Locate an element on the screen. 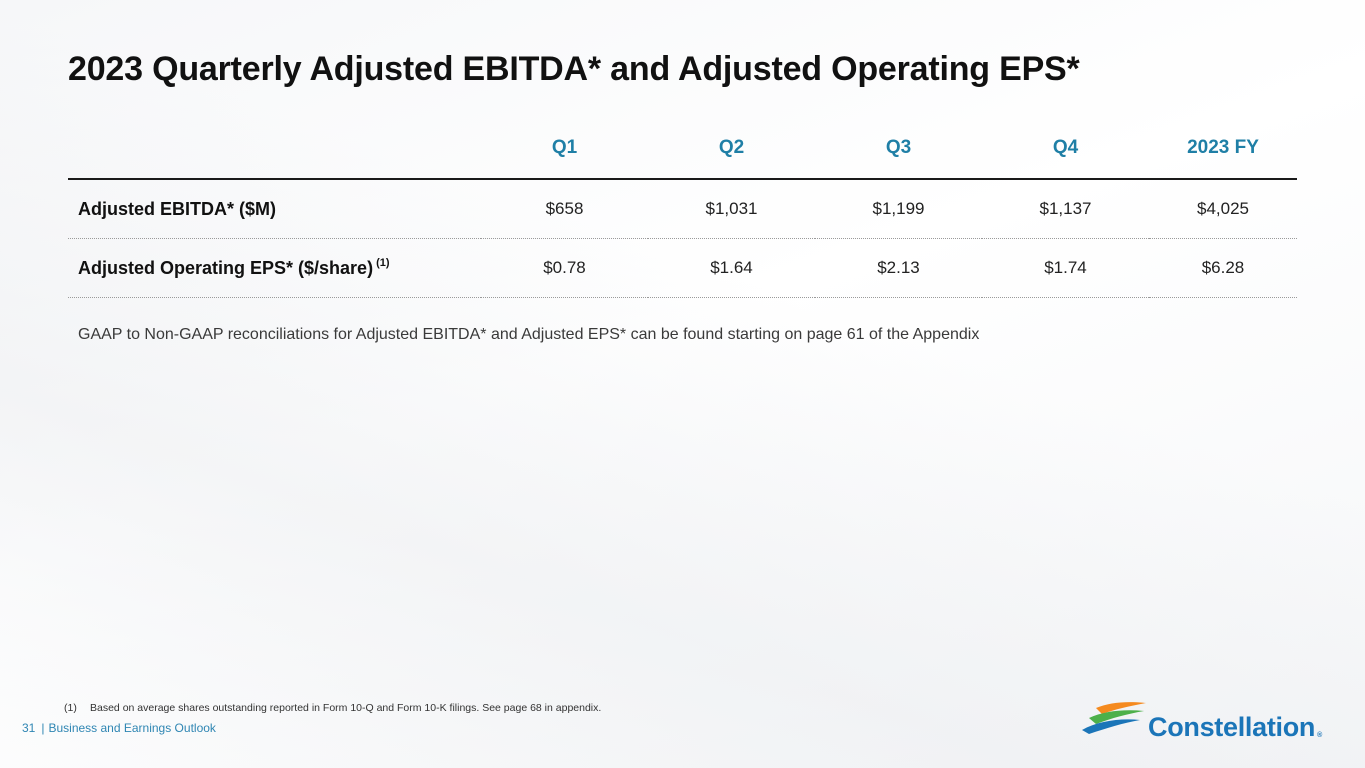 Image resolution: width=1365 pixels, height=768 pixels. row-label-cell: Adjusted Operating EPS* ($/share) (1) is located at coordinates (274, 268).